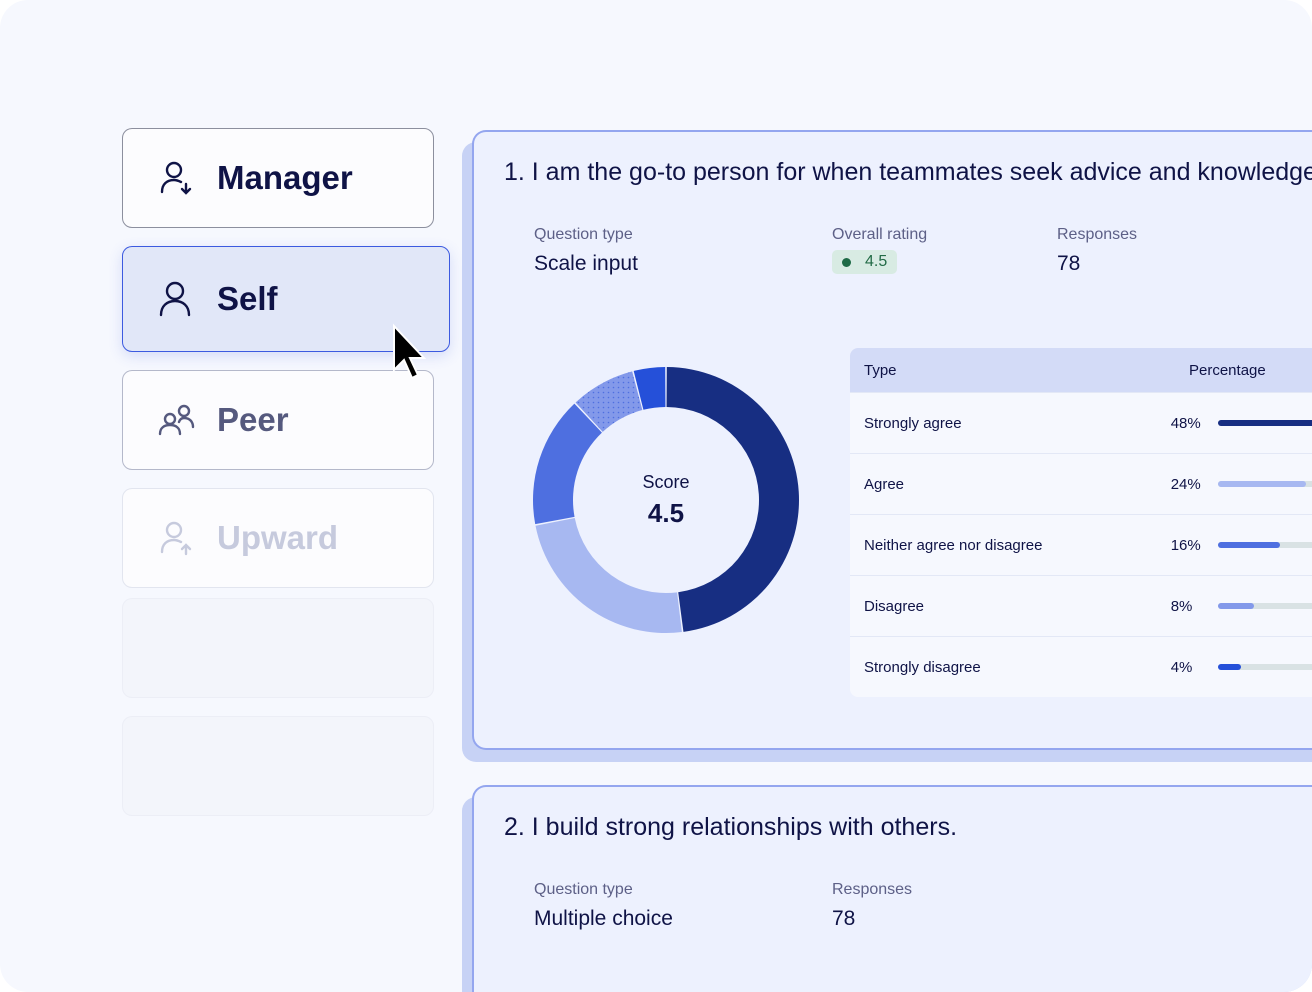  I want to click on row-percentage: 24%, so click(1185, 484).